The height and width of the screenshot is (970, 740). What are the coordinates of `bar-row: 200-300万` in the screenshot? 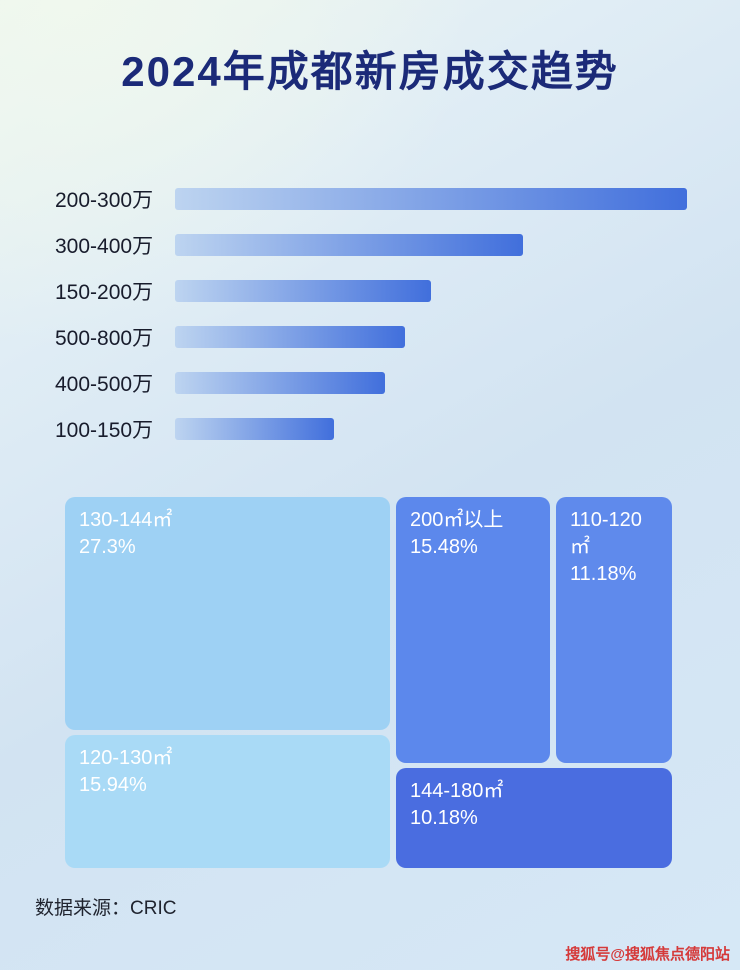 It's located at (371, 199).